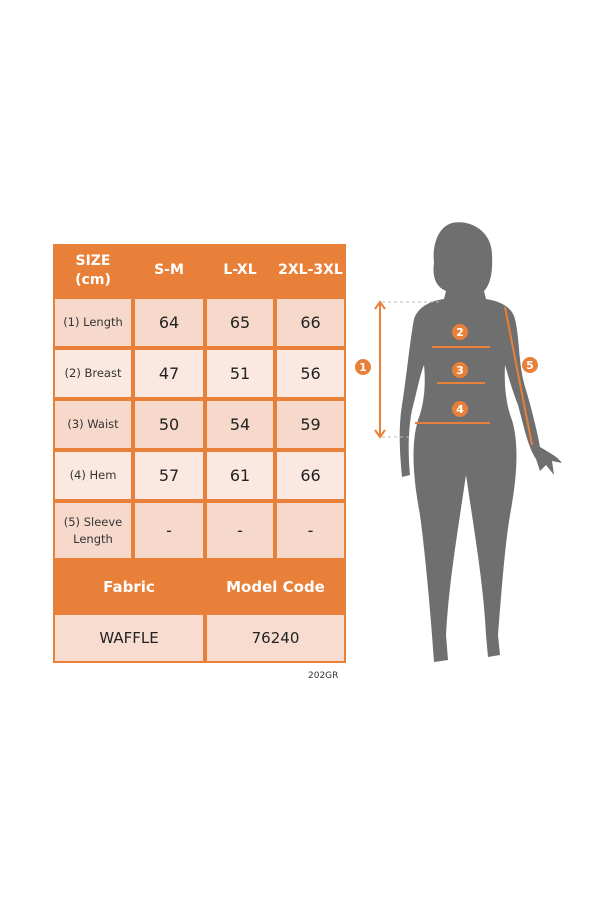  I want to click on size-value: 61, so click(240, 475).